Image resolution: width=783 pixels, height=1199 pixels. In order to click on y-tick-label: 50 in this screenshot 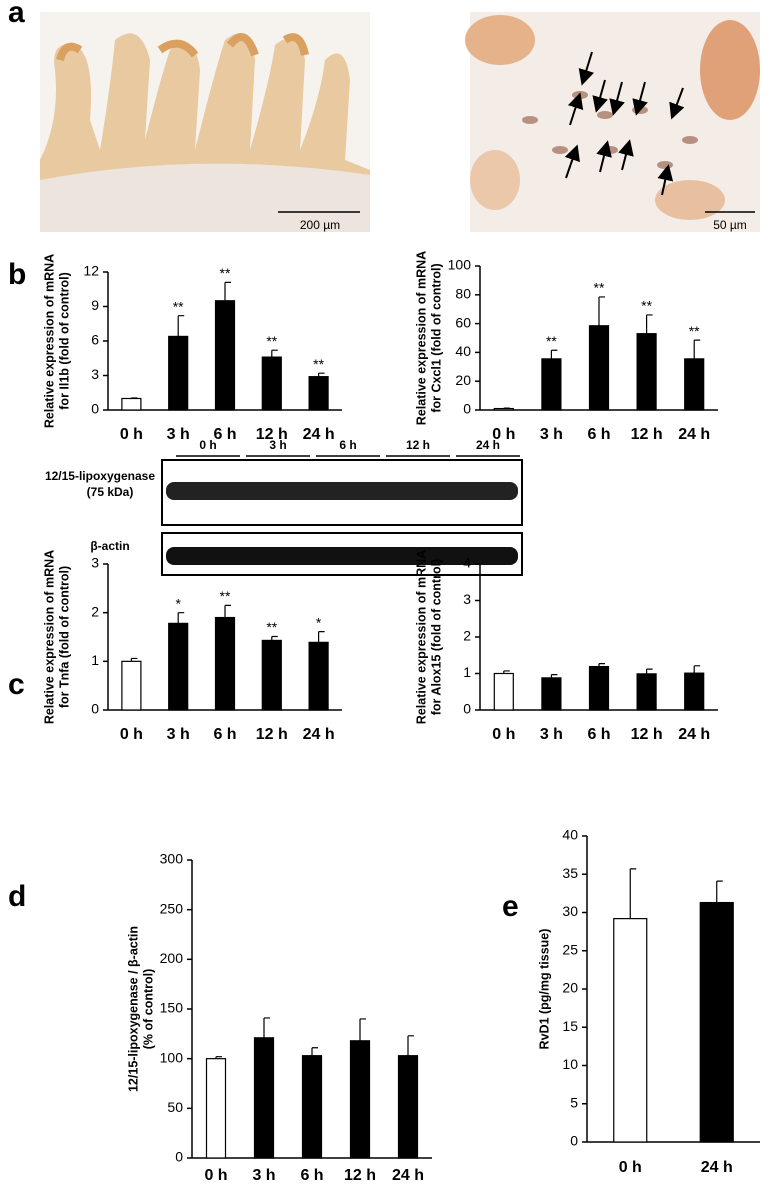, I will do `click(175, 1107)`.